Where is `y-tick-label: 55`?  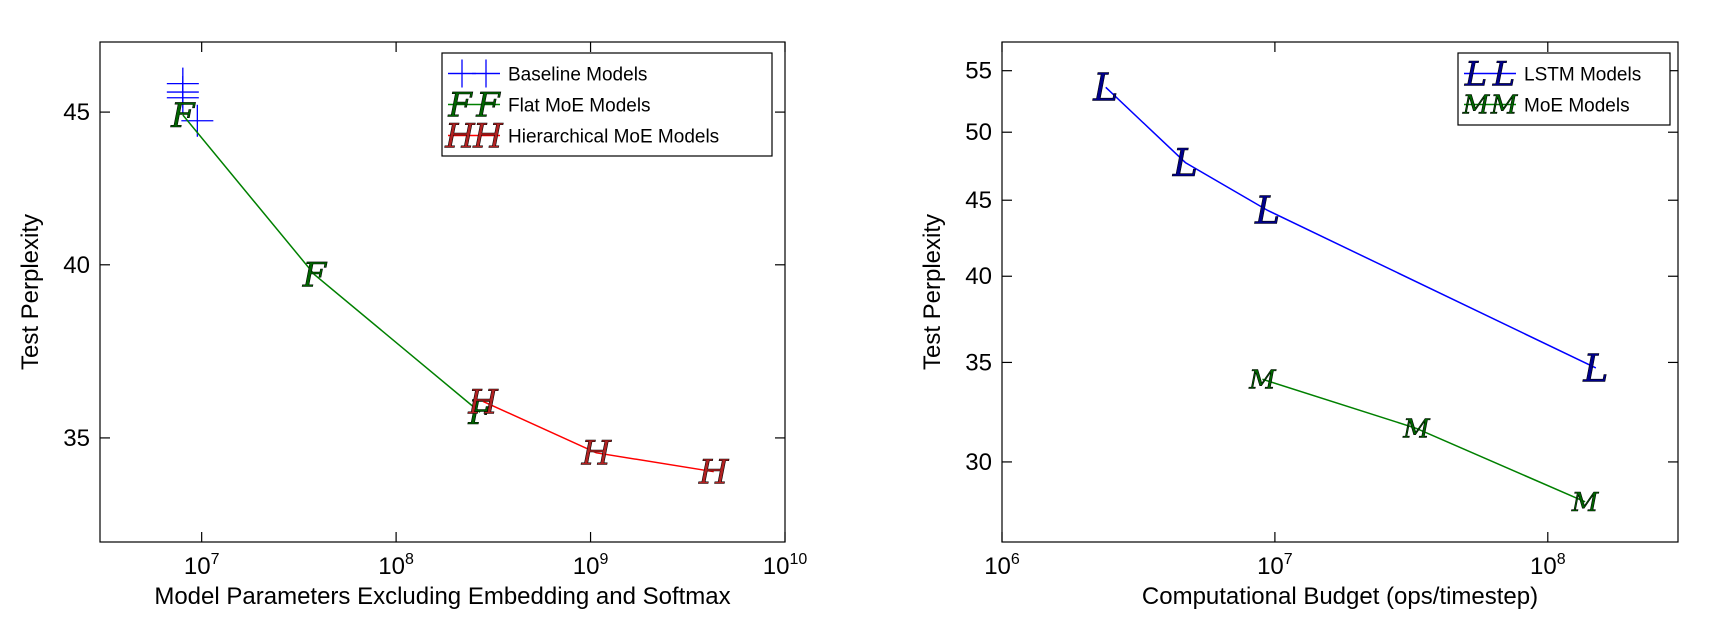
y-tick-label: 55 is located at coordinates (978, 71).